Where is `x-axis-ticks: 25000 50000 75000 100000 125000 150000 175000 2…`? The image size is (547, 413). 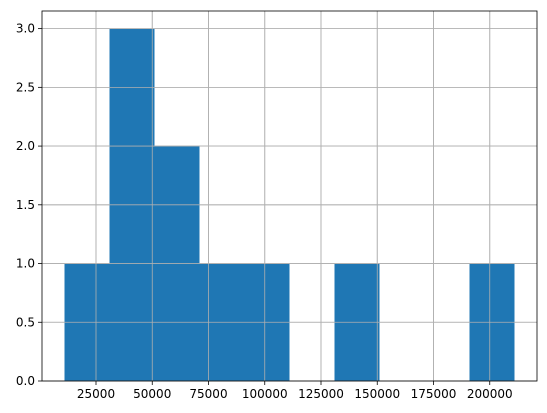 x-axis-ticks: 25000 50000 75000 100000 125000 150000 175000 2… is located at coordinates (295, 391).